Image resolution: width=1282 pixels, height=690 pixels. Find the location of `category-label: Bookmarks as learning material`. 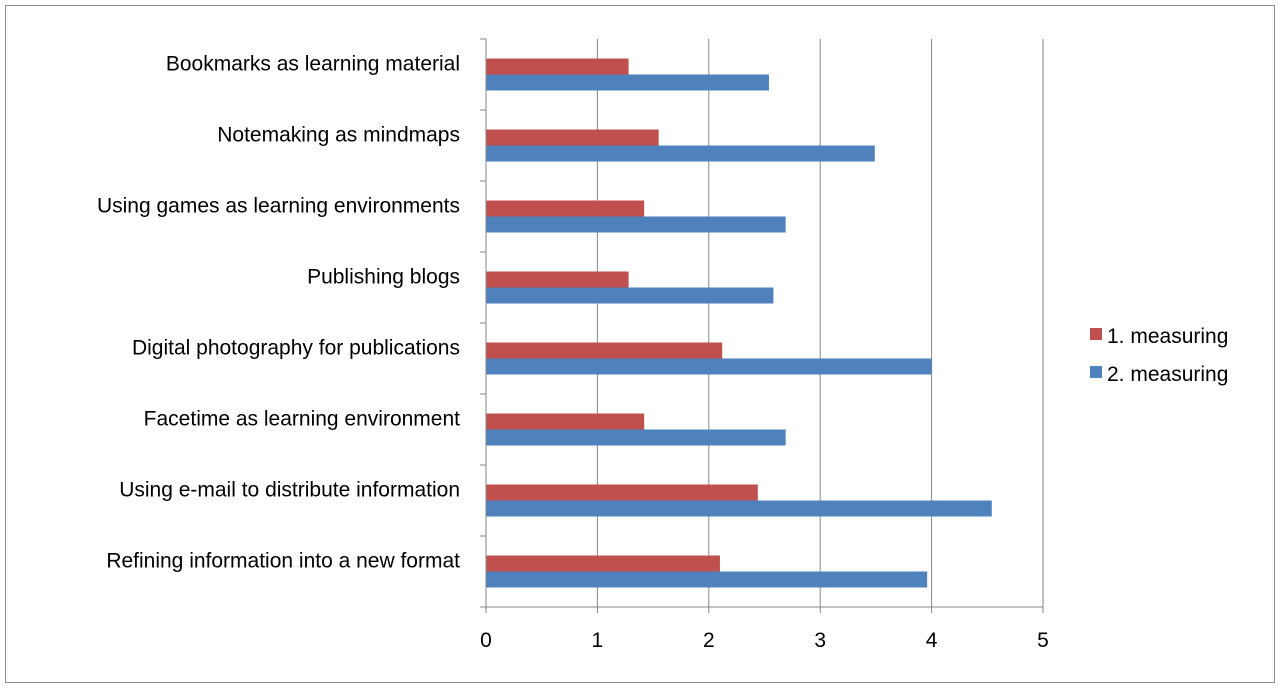

category-label: Bookmarks as learning material is located at coordinates (313, 64).